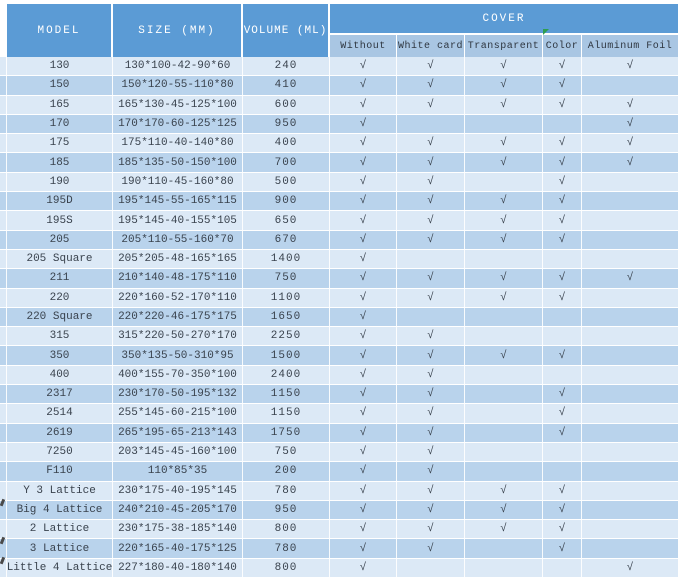 Image resolution: width=680 pixels, height=583 pixels. Describe the element at coordinates (286, 30) in the screenshot. I see `col-header-volume: VOLUME (ML)` at that location.